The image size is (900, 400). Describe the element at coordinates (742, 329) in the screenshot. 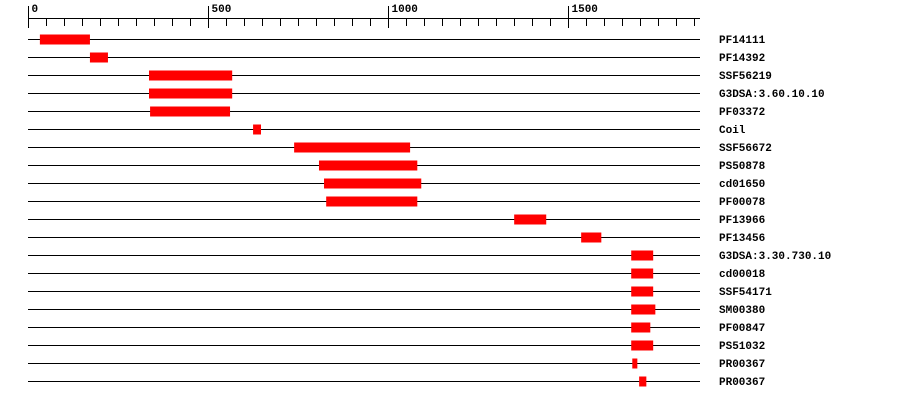

I see `domain-label: PF00847` at that location.